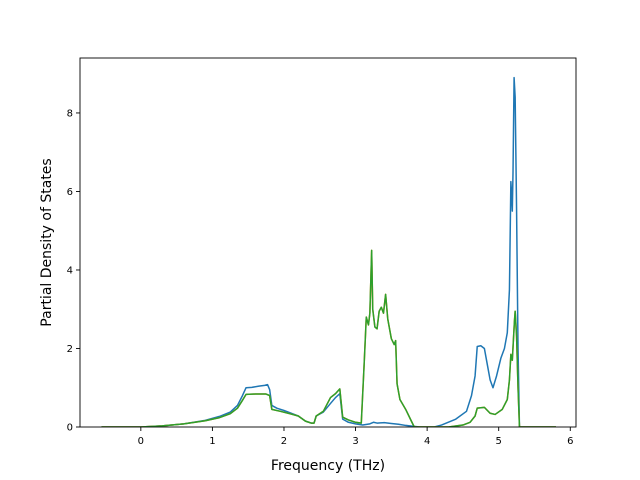  Describe the element at coordinates (328, 466) in the screenshot. I see `x-axis-label: Frequency (THz)` at that location.